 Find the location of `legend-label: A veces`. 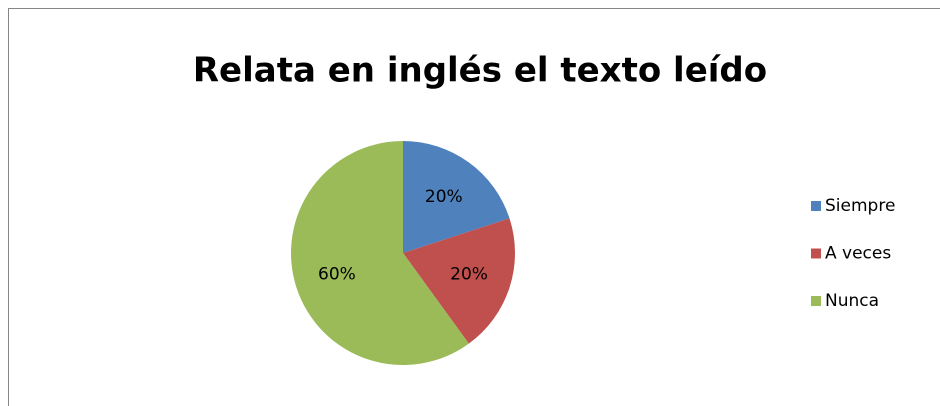

legend-label: A veces is located at coordinates (858, 254).